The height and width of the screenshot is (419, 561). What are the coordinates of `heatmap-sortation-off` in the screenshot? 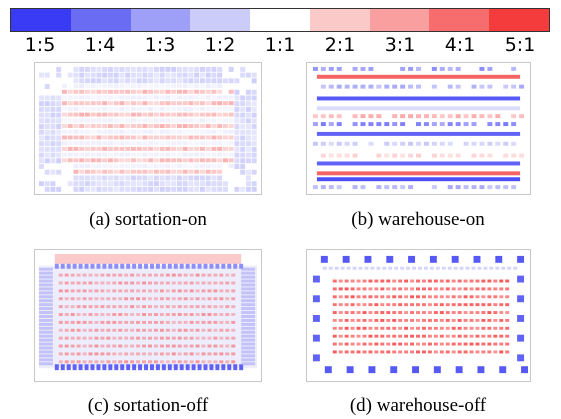 It's located at (148, 315).